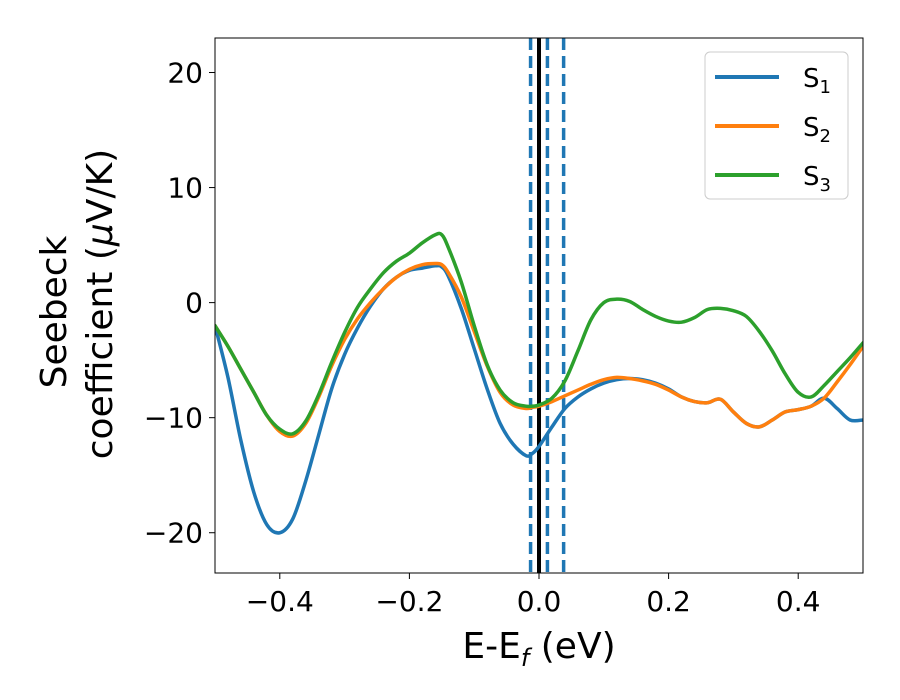  I want to click on legend: S1 S2 S3, so click(776, 125).